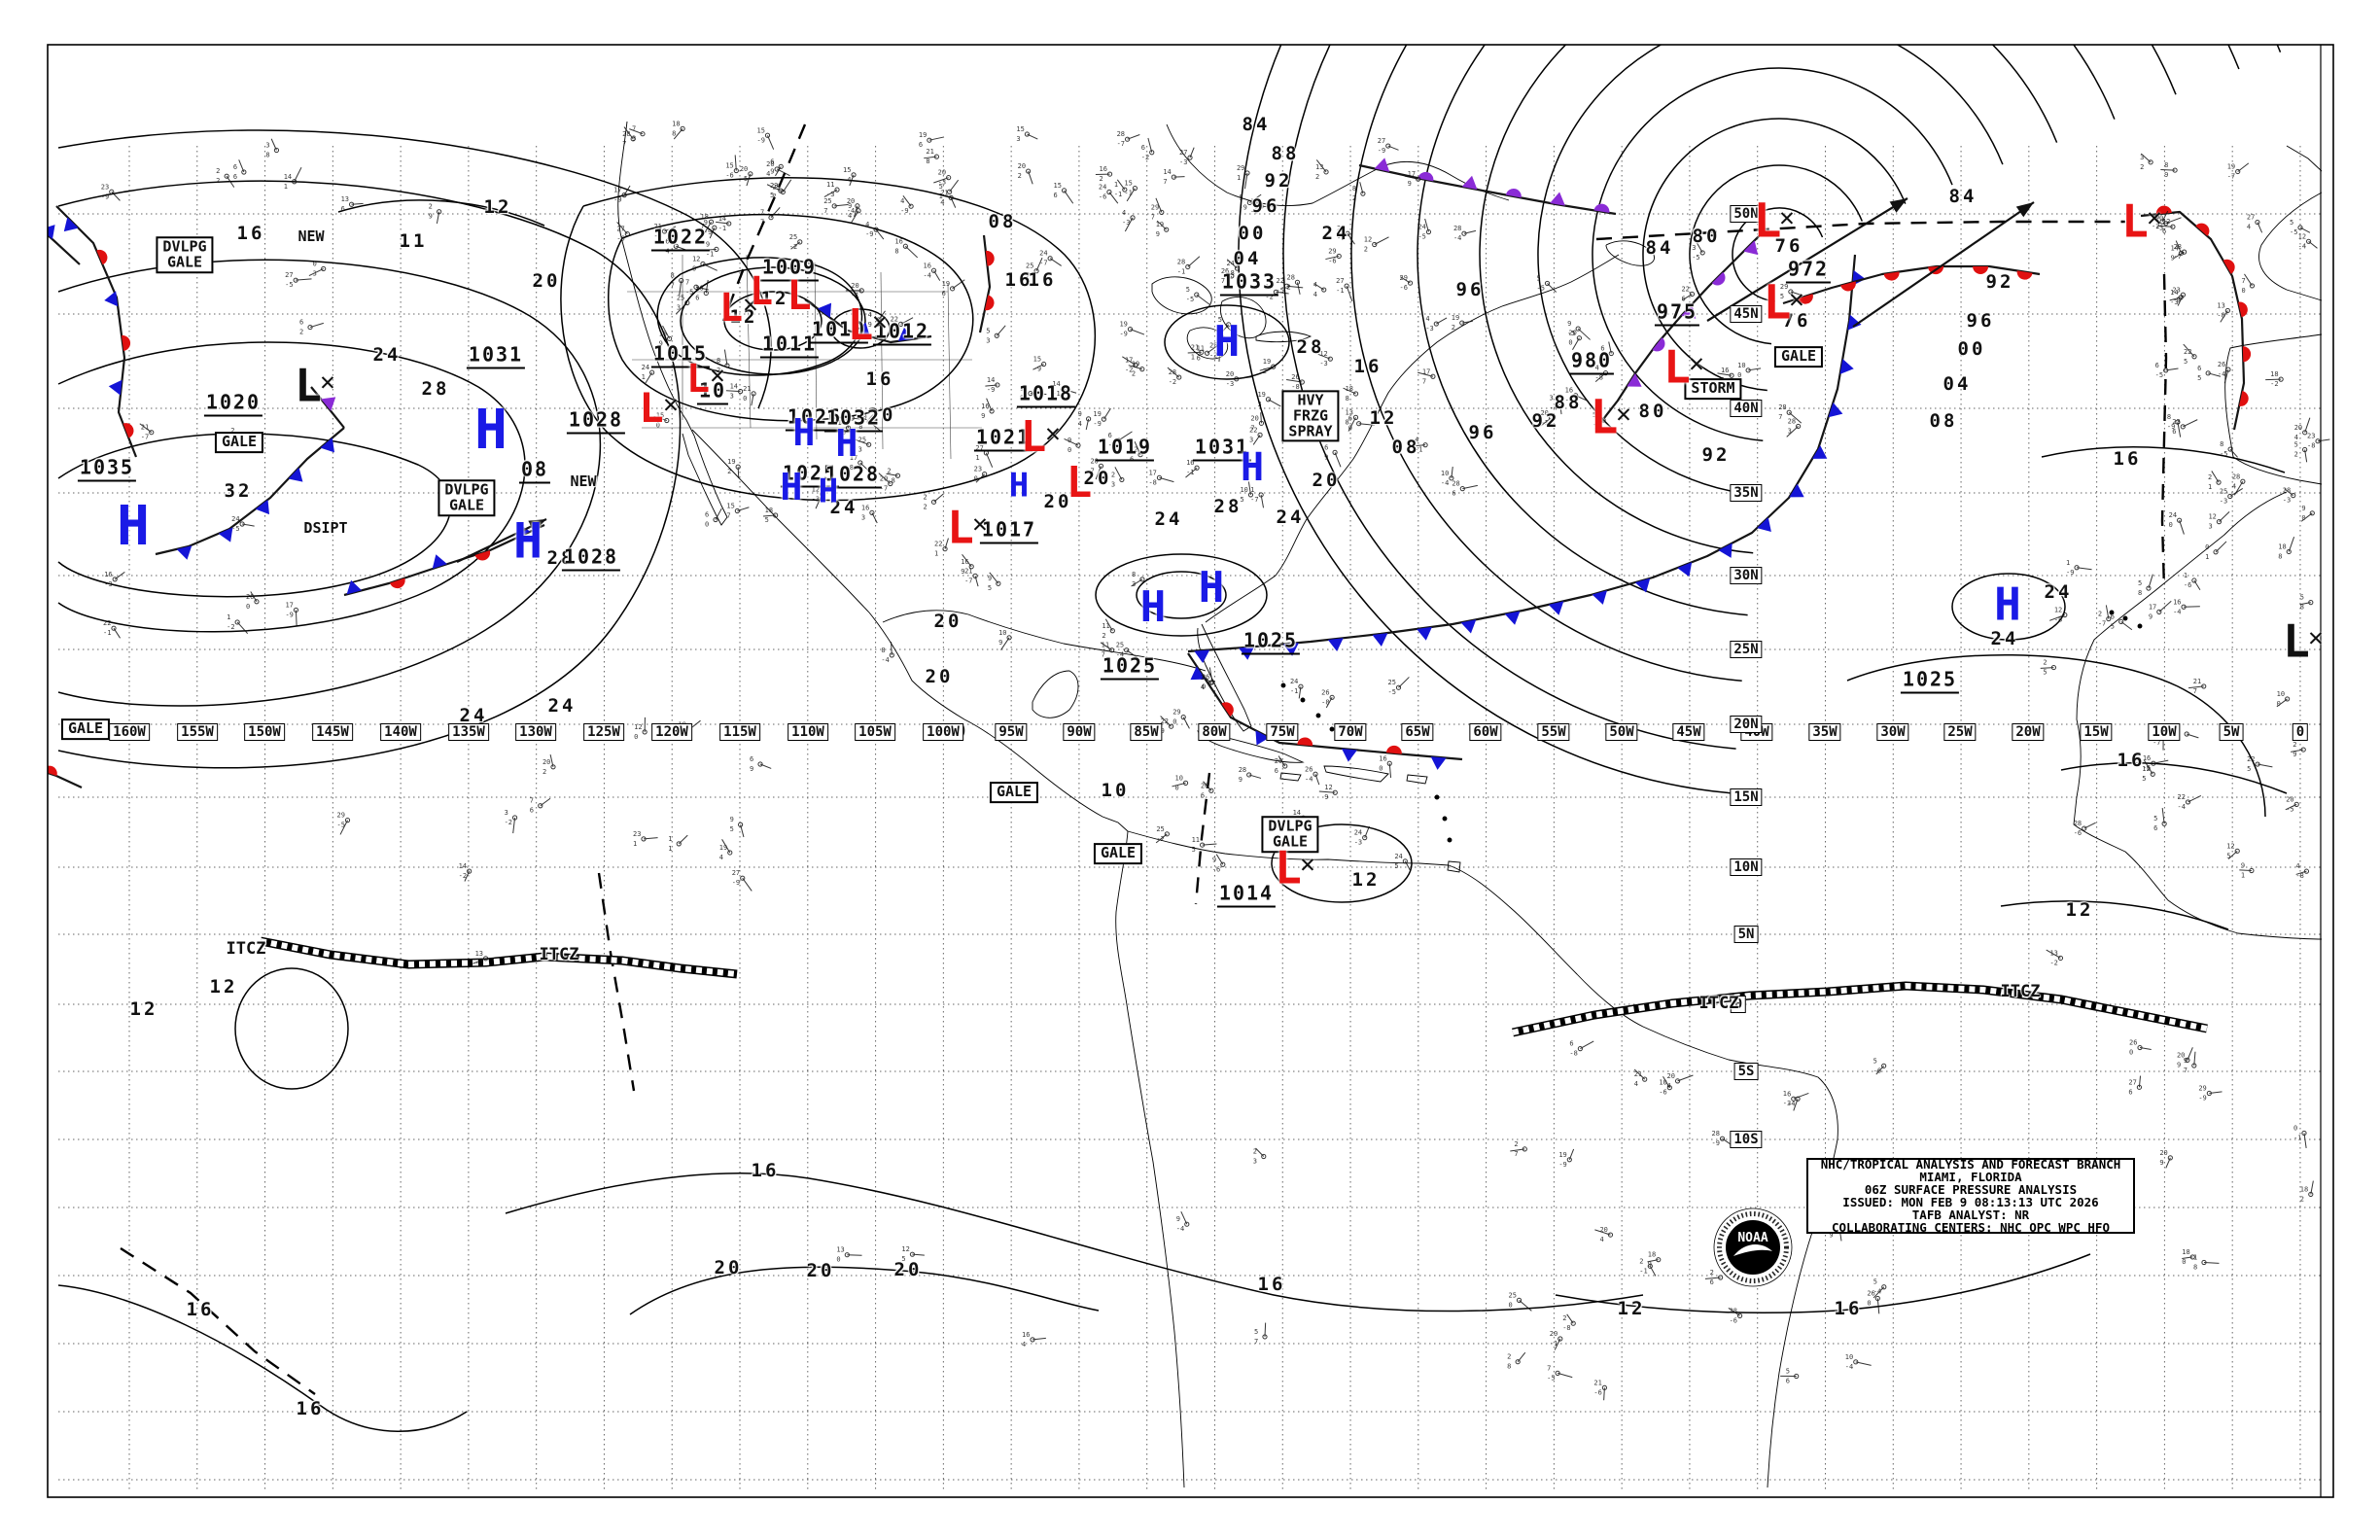 The image size is (2380, 1540). Describe the element at coordinates (250, 233) in the screenshot. I see `isobar-value-label: 16` at that location.